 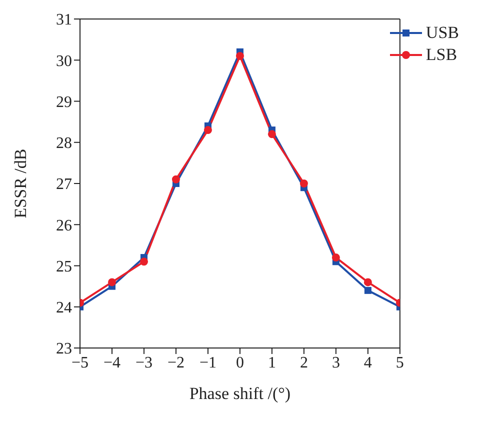 What do you see at coordinates (272, 363) in the screenshot?
I see `x-tick-label: 1` at bounding box center [272, 363].